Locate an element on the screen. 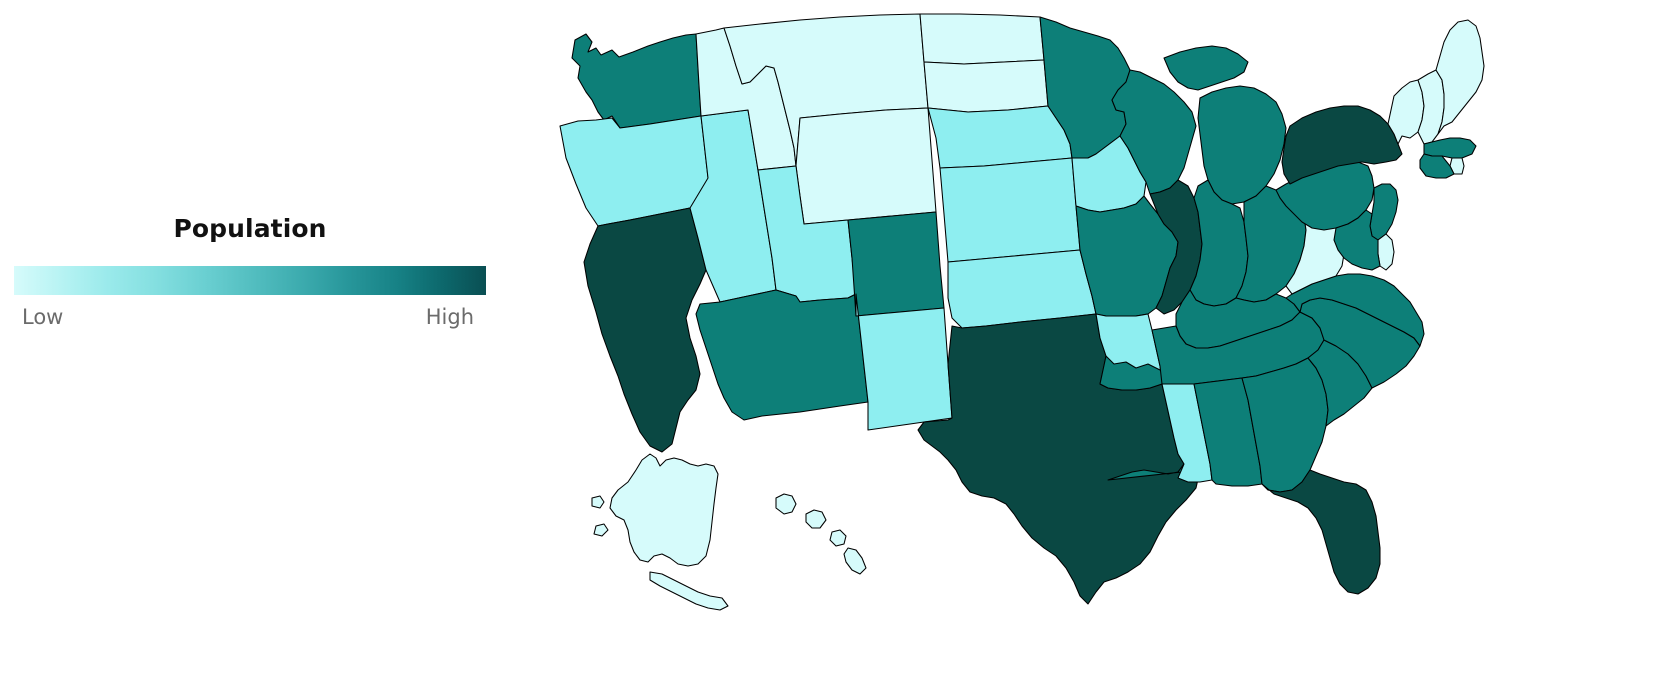 The image size is (1672, 694). state-AK is located at coordinates (660, 532).